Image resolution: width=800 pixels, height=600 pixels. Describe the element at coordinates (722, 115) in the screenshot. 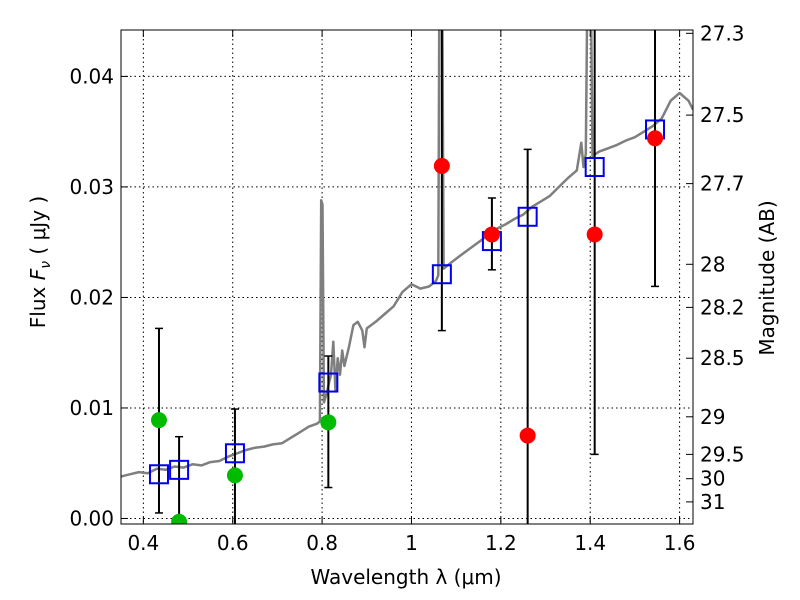

I see `magnitude-tick-label: 27.5` at that location.